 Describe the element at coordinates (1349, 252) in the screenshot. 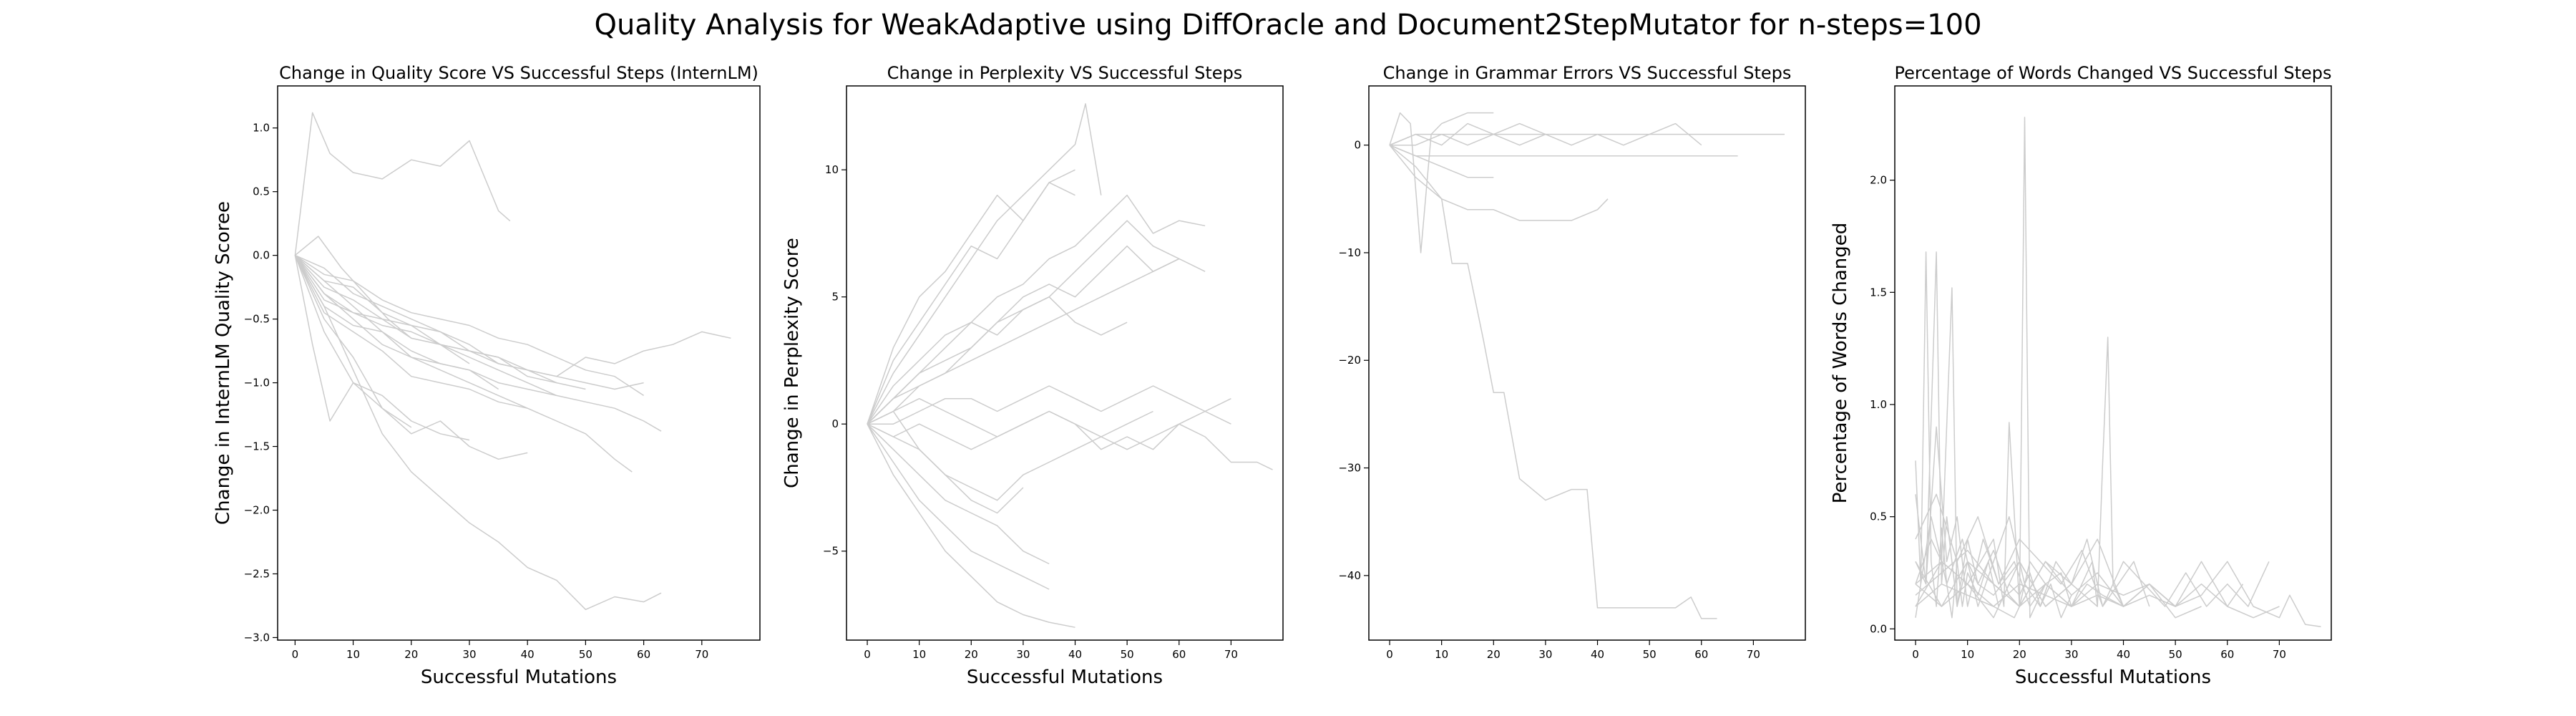

I see `y-tick-label: −10` at that location.